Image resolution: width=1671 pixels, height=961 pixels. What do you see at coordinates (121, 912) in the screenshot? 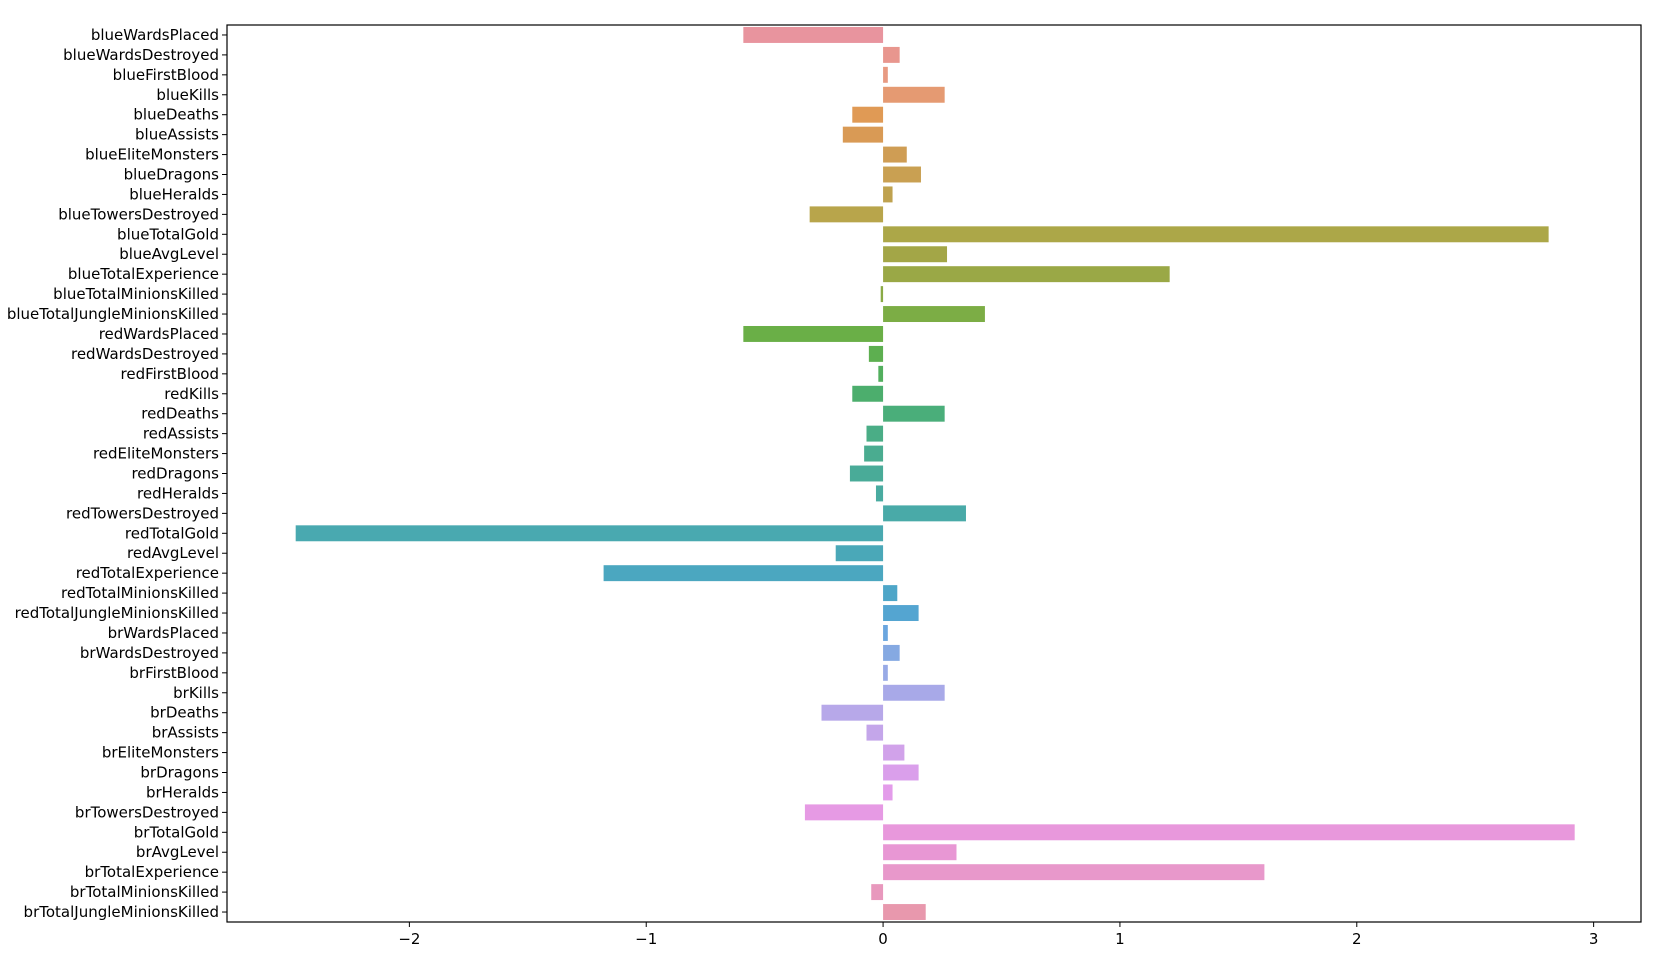
I see `y-tick-label: brTotalJungleMinionsKilled` at bounding box center [121, 912].